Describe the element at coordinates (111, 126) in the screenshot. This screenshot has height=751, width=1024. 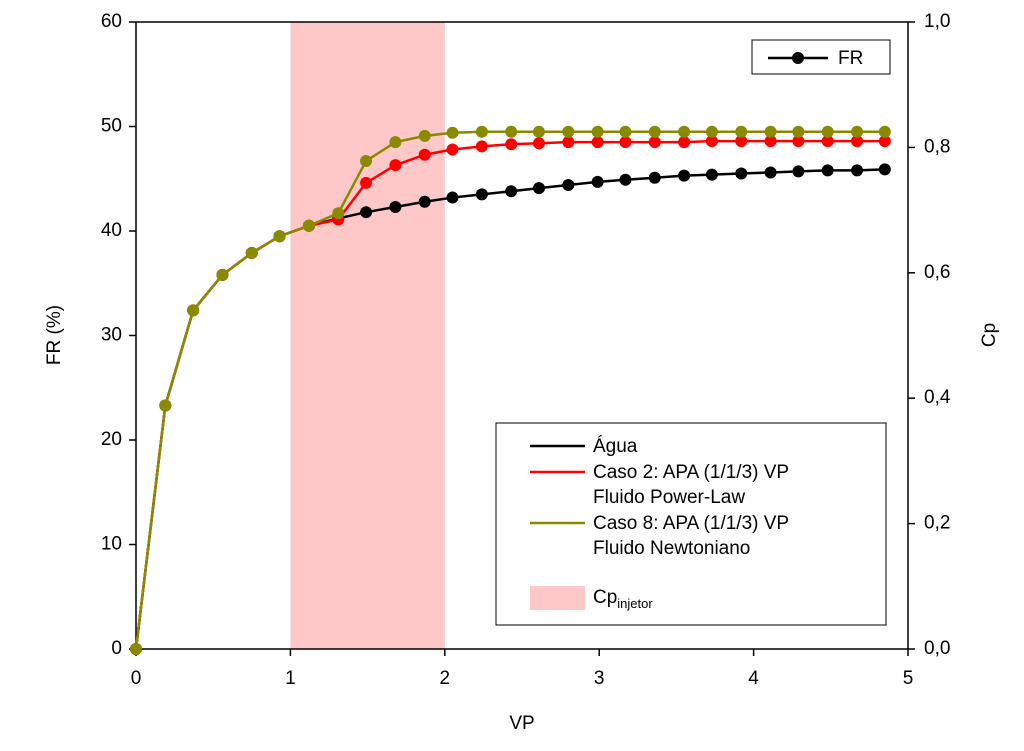
I see `y-tick-label: 50` at that location.